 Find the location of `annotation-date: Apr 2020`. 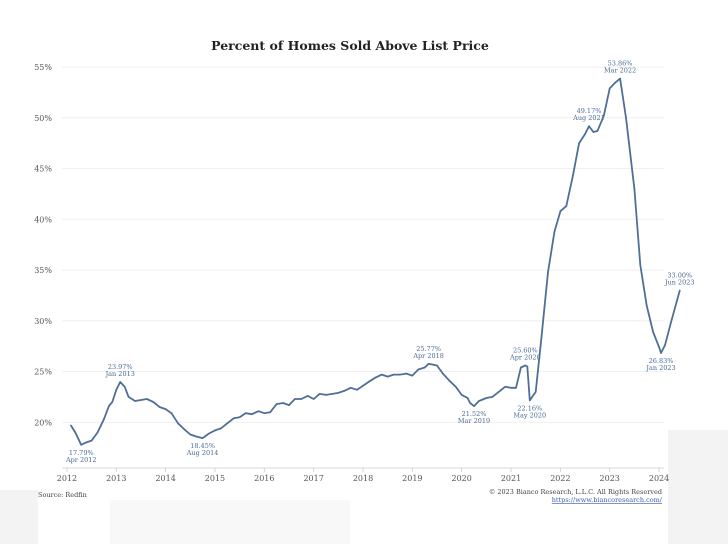

annotation-date: Apr 2020 is located at coordinates (525, 357).